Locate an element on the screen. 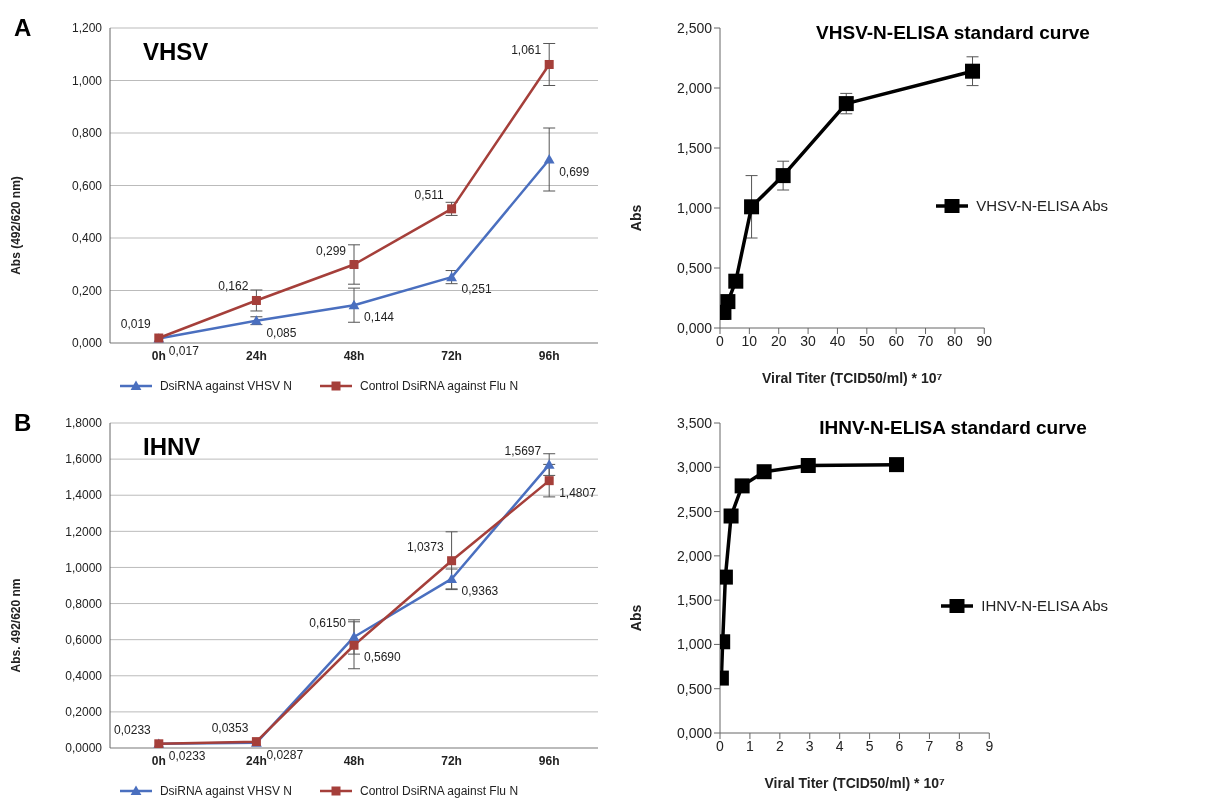 The height and width of the screenshot is (812, 1215). data-label: 0,511 is located at coordinates (429, 194).